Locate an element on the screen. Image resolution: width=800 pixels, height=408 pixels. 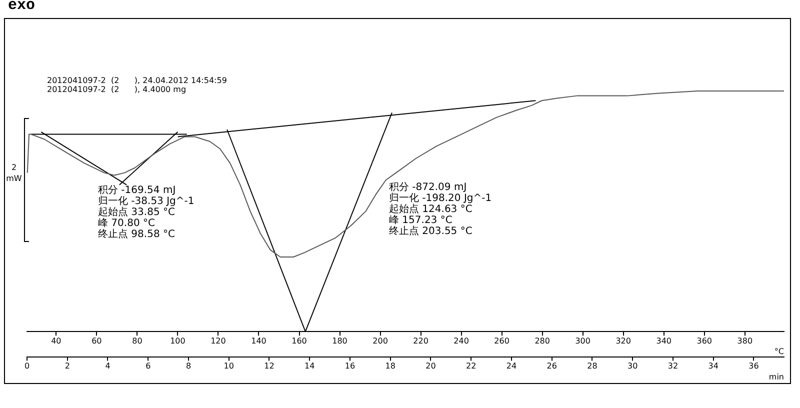
x-tick-label: 20 is located at coordinates (431, 366).